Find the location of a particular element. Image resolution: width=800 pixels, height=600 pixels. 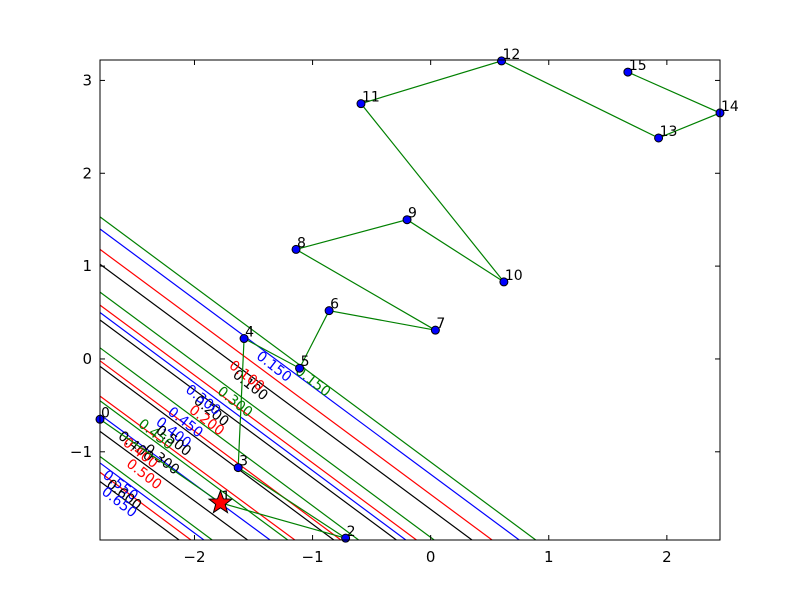

point-label-15: 15 is located at coordinates (638, 66).